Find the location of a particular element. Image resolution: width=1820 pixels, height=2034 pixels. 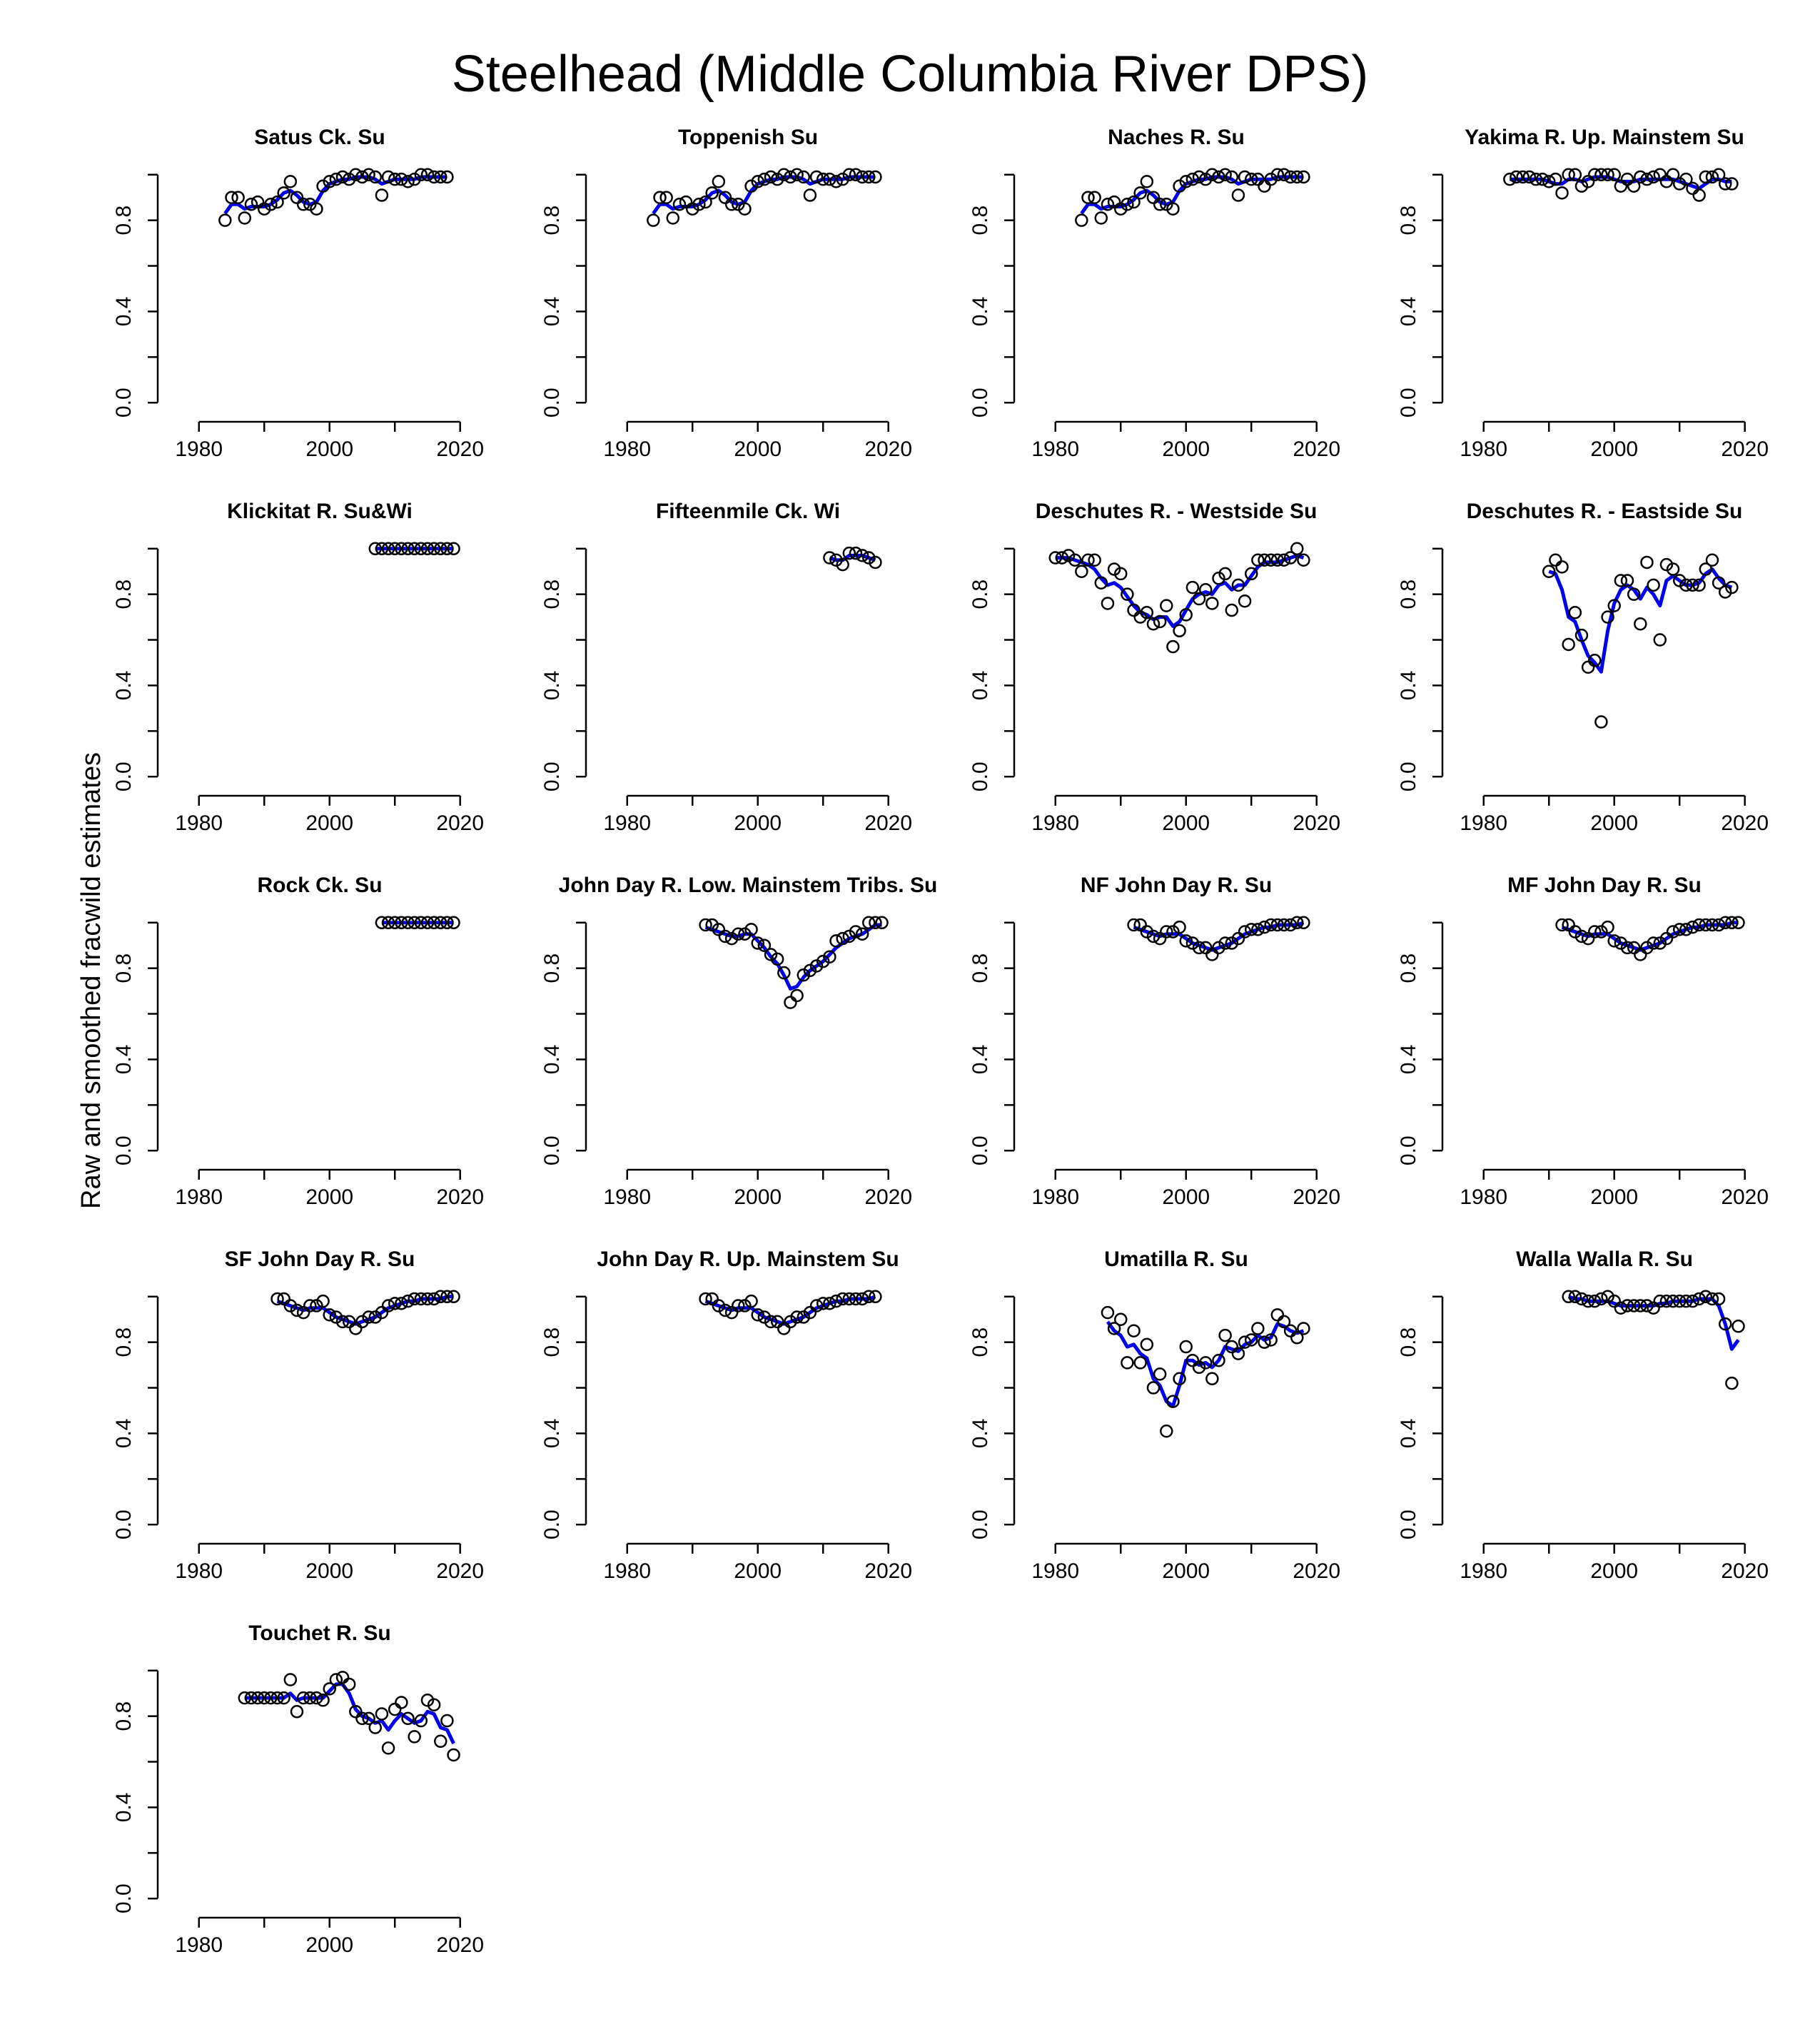

y-tick-label: 0.0 is located at coordinates (552, 776).